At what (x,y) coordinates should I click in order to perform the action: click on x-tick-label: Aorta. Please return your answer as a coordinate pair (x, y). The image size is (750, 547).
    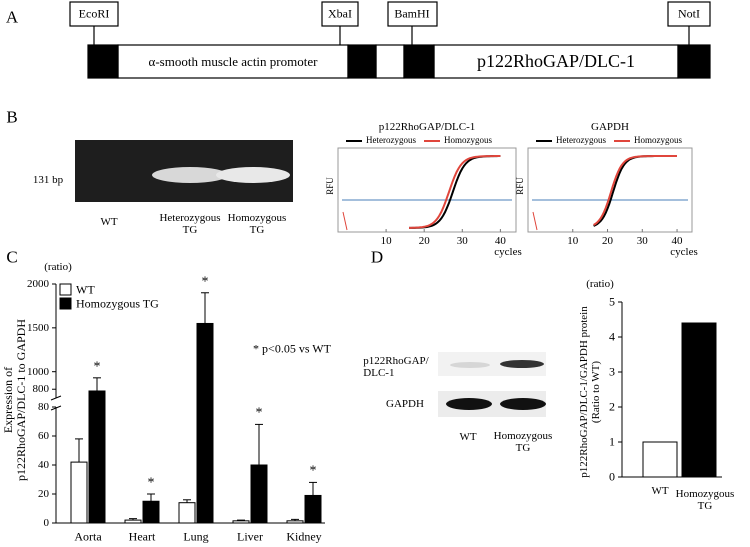
    Looking at the image, I should click on (88, 536).